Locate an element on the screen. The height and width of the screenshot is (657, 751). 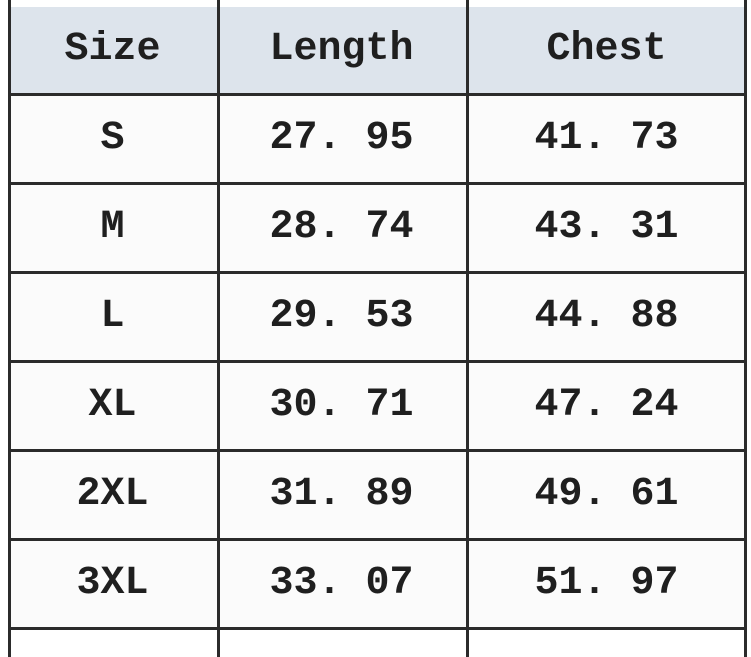
column-header-chest: Chest is located at coordinates (606, 51).